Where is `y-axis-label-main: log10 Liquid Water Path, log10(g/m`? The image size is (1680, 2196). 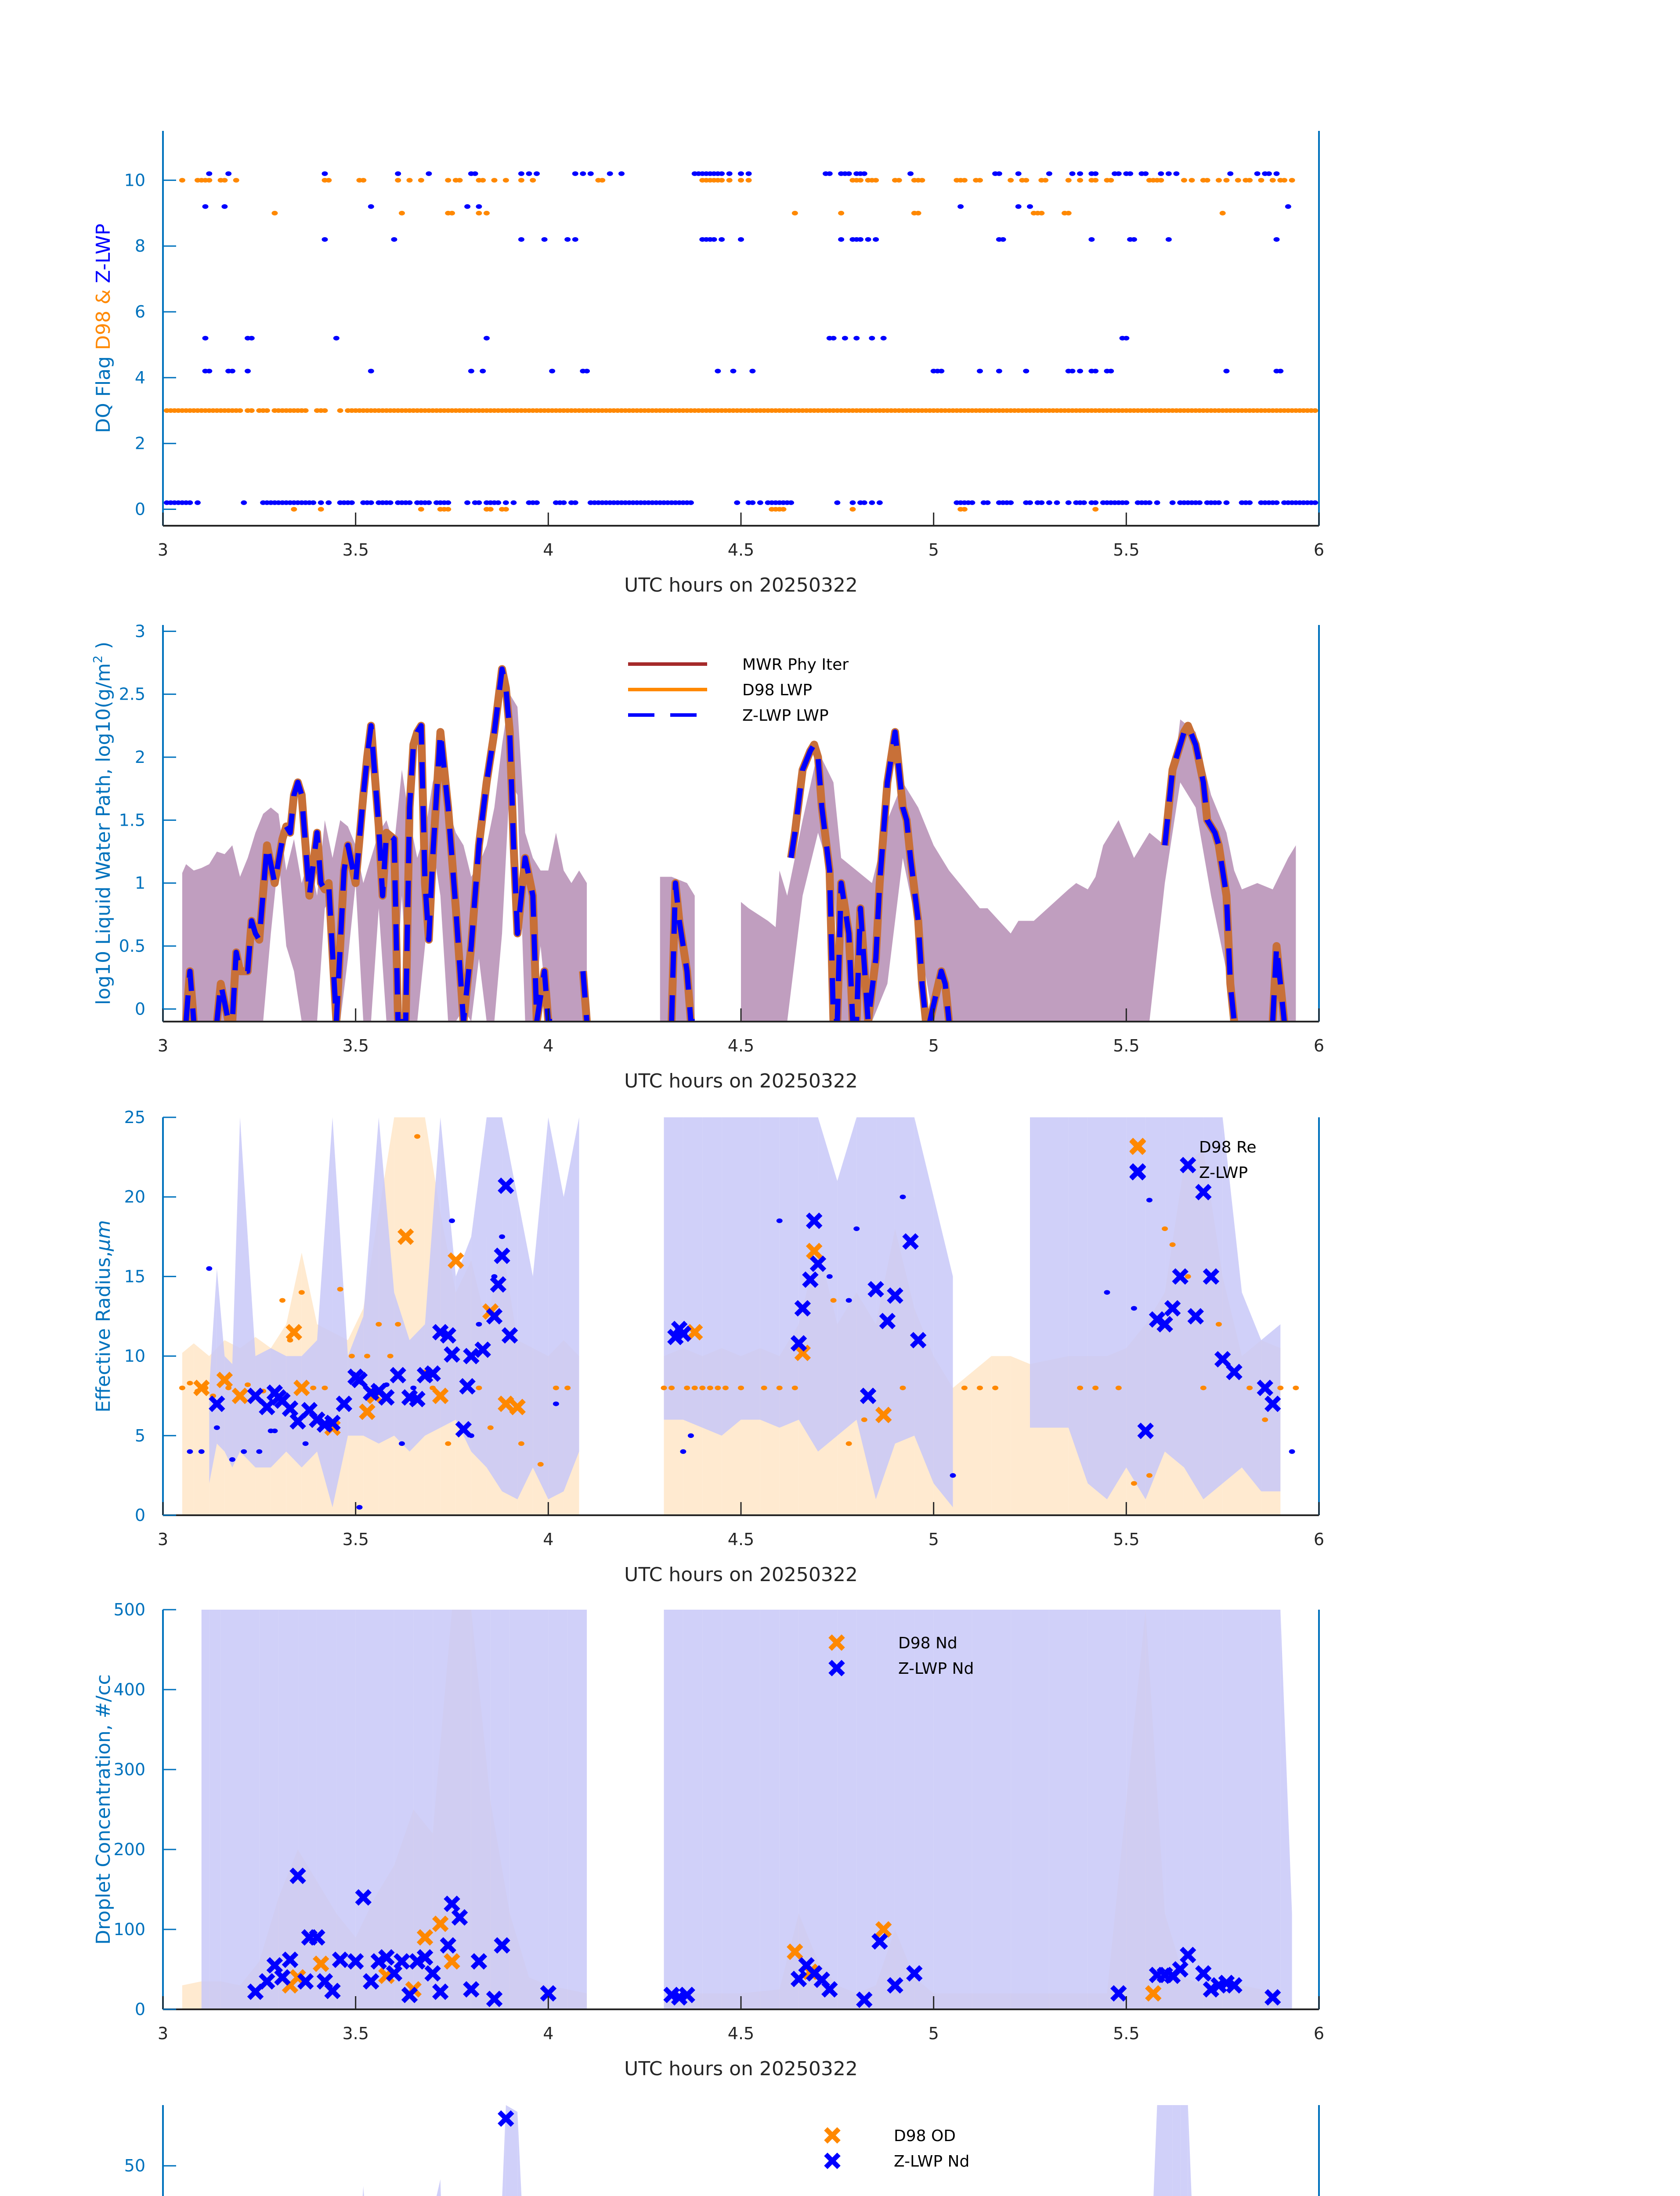
y-axis-label-main: log10 Liquid Water Path, log10(g/m is located at coordinates (103, 834).